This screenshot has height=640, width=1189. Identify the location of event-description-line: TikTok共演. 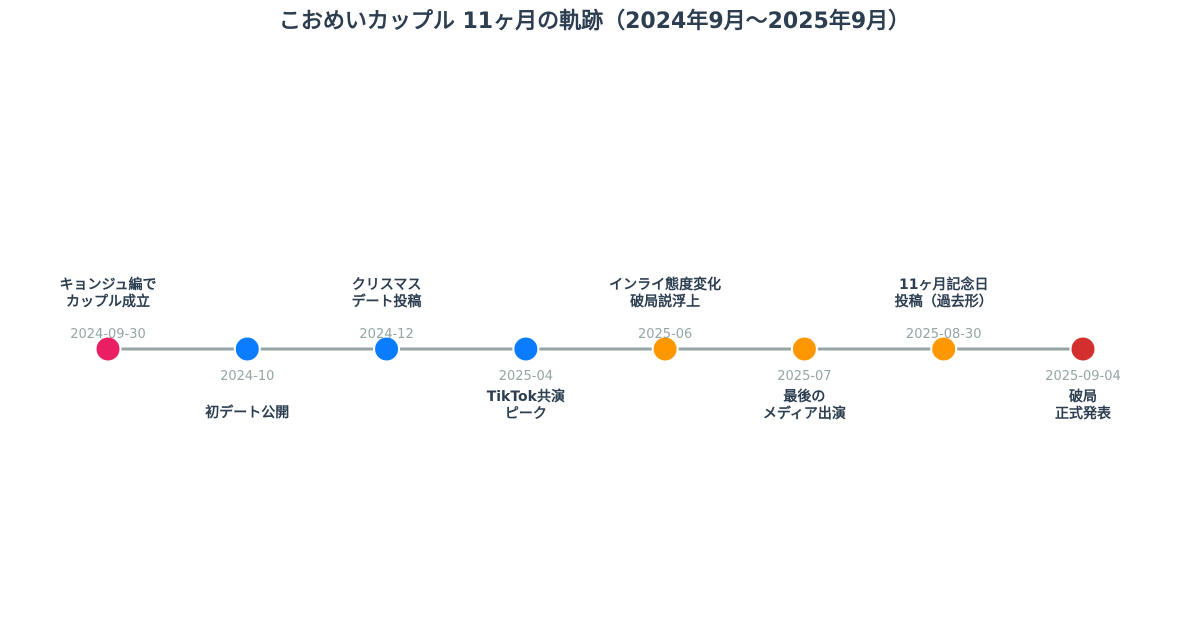
(526, 396).